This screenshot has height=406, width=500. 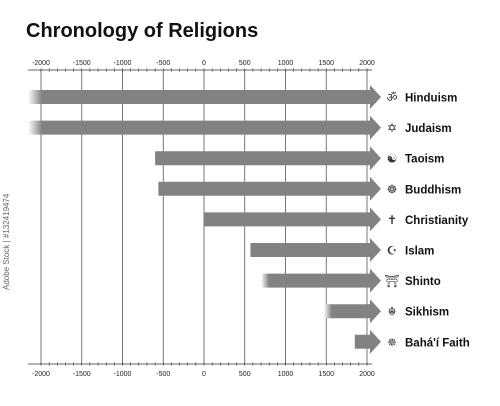 I want to click on religion-label: Christianity, so click(x=437, y=221).